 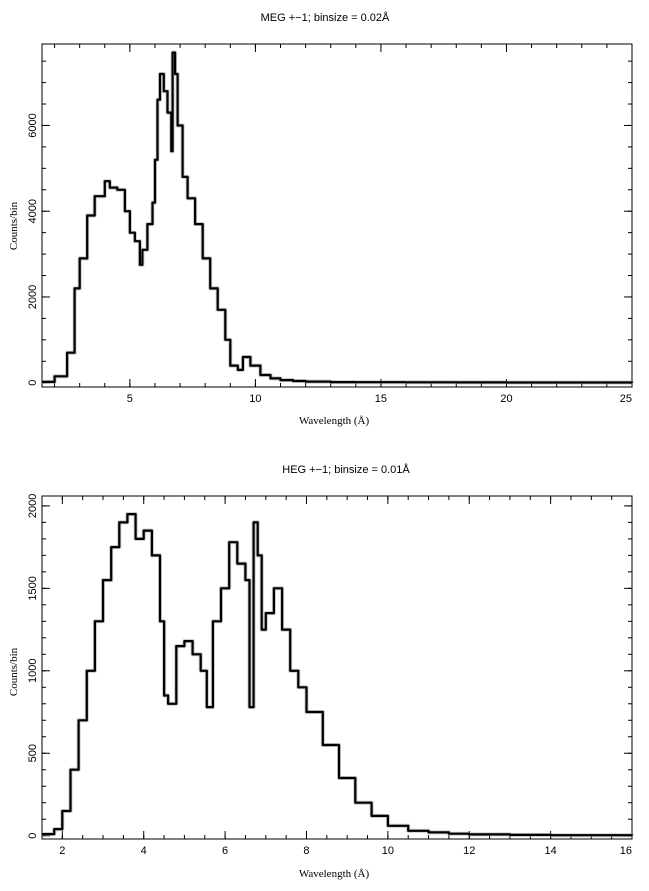 What do you see at coordinates (346, 469) in the screenshot?
I see `heg-chart-title: HEG +−1; binsize = 0.01Å` at bounding box center [346, 469].